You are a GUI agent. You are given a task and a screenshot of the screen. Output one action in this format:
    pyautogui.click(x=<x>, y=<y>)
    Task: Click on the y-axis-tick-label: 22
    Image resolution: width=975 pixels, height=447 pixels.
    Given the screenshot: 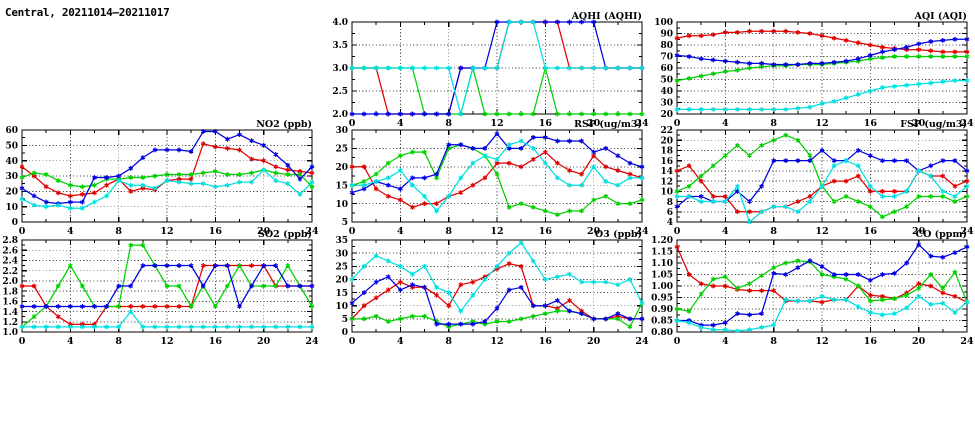 What is the action you would take?
    pyautogui.click(x=666, y=131)
    